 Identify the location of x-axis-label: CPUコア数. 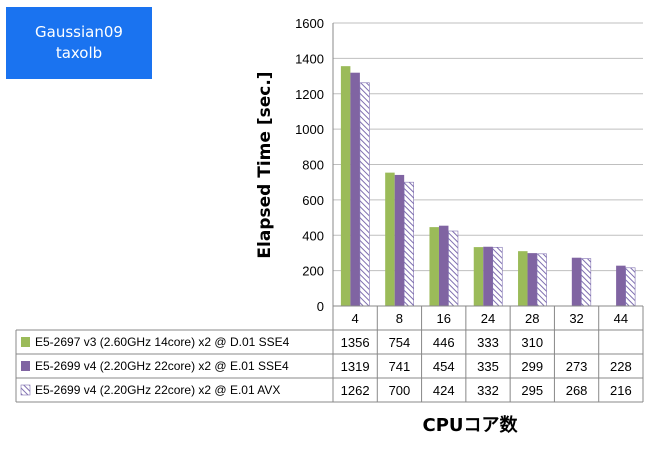
(470, 425).